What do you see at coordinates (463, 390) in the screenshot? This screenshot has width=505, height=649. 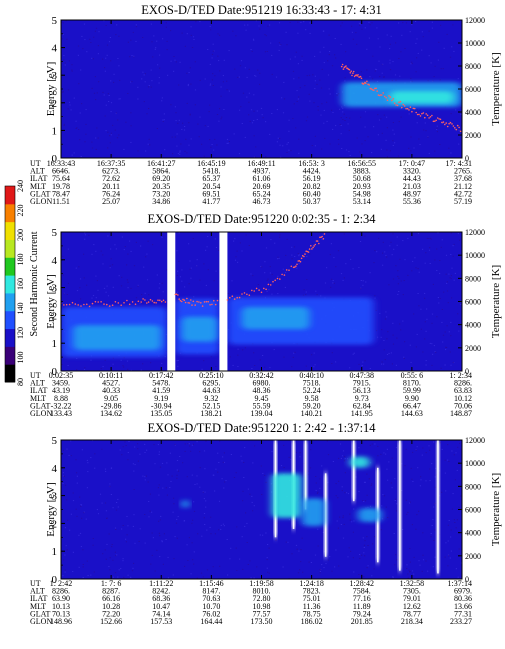 I see `table-cell: 63.83` at bounding box center [463, 390].